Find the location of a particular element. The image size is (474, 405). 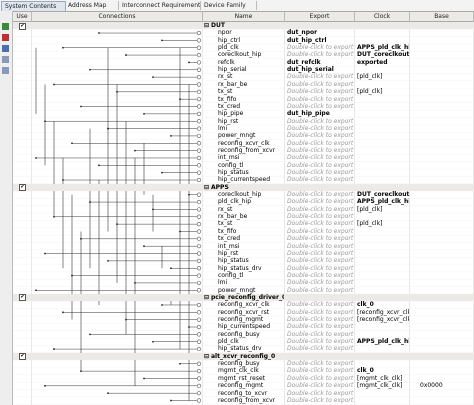

remove-button is located at coordinates (5, 37).